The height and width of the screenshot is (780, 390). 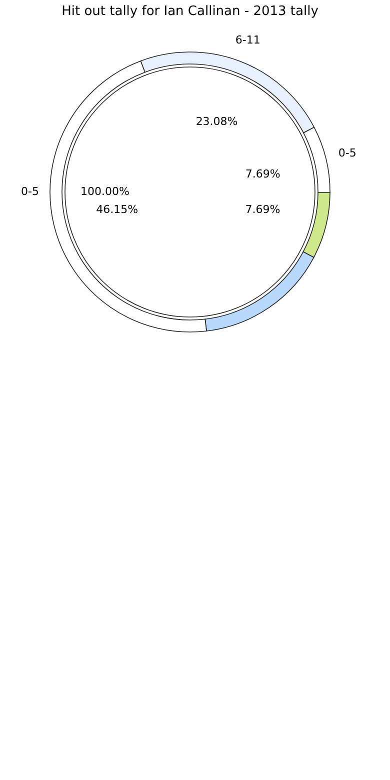 What do you see at coordinates (247, 40) in the screenshot?
I see `slice-label: 6-11` at bounding box center [247, 40].